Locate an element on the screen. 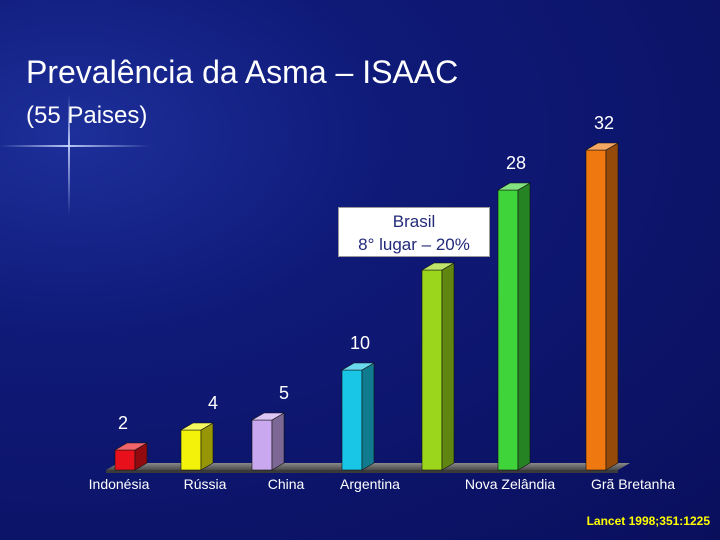 The width and height of the screenshot is (720, 540). value-label: 5 is located at coordinates (284, 393).